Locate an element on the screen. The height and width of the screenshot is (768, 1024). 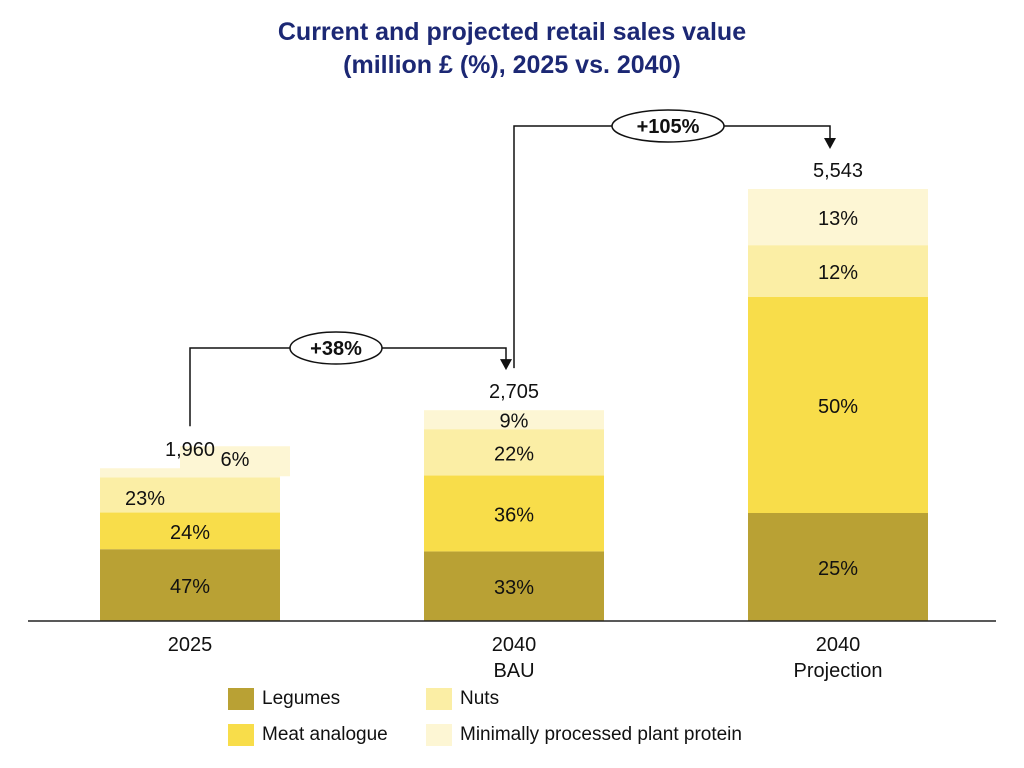
legend-label-minimally-processed: Minimally processed plant protein is located at coordinates (601, 734).